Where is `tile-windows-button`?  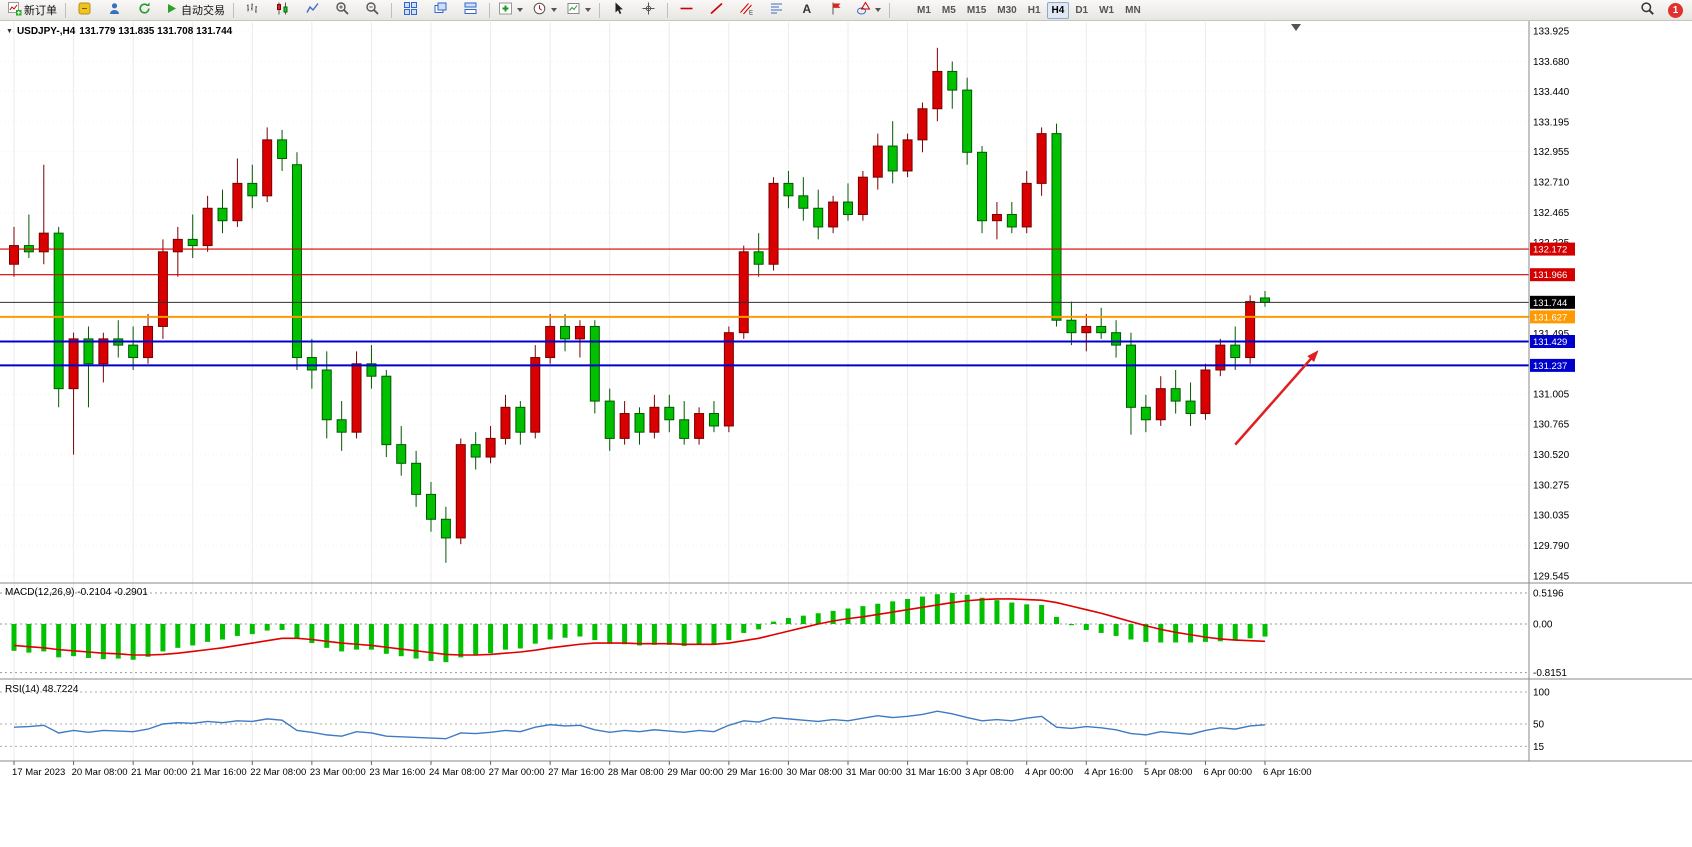 tile-windows-button is located at coordinates (410, 10).